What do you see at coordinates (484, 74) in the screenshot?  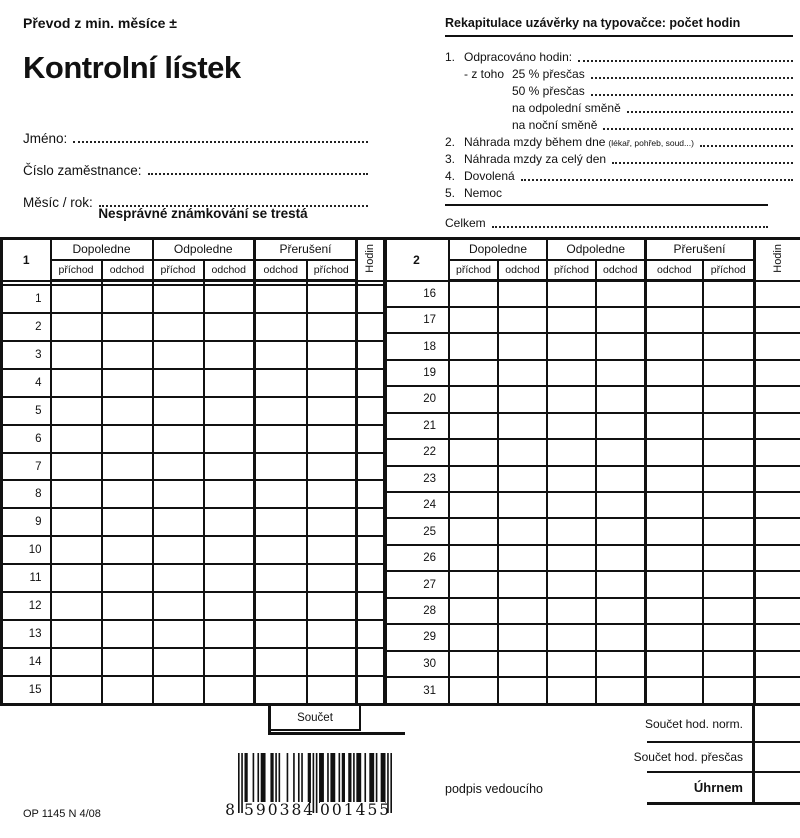 I see `item-prefix: - z toho` at bounding box center [484, 74].